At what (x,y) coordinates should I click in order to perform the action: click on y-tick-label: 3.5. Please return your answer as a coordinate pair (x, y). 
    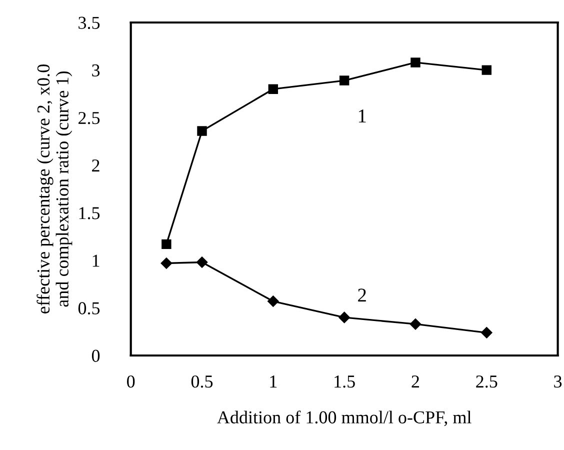
    Looking at the image, I should click on (89, 23).